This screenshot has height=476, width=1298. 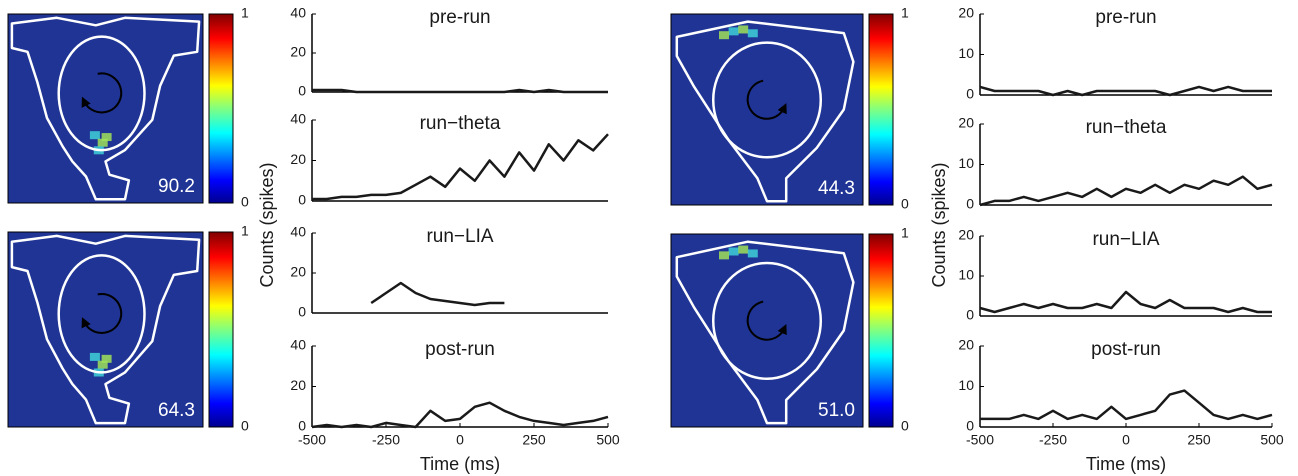 What do you see at coordinates (836, 188) in the screenshot?
I see `peak-rate: 44.3` at bounding box center [836, 188].